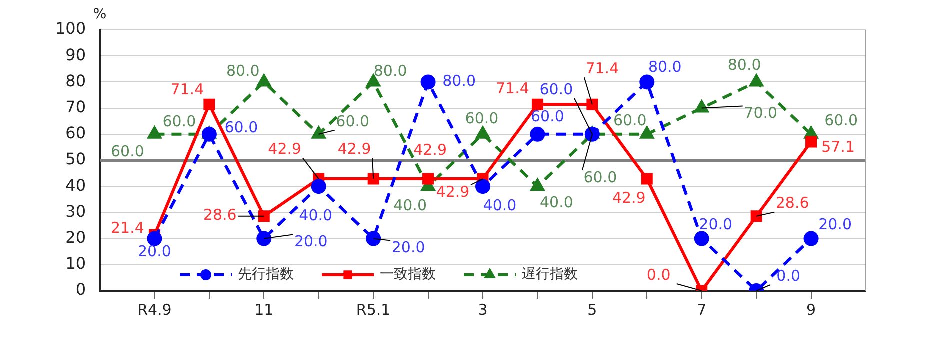  What do you see at coordinates (155, 309) in the screenshot?
I see `x-tick-label: R4.9` at bounding box center [155, 309].